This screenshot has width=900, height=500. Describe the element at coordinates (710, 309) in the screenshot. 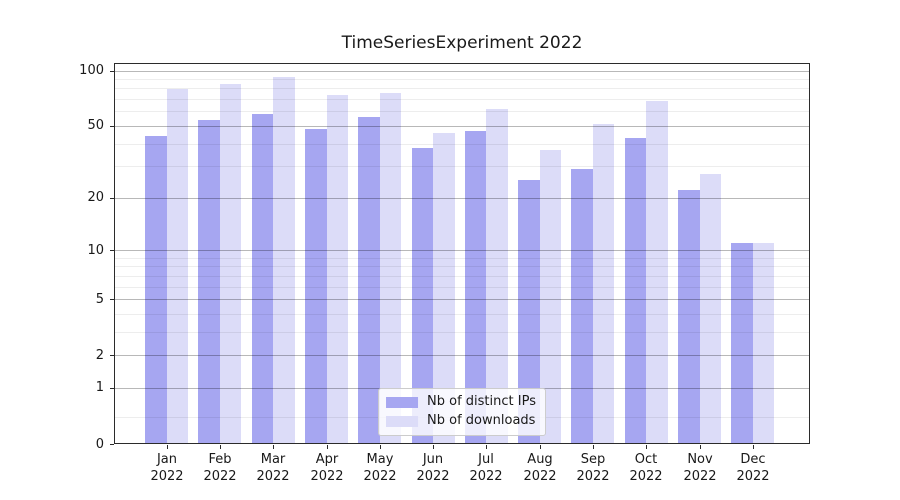

I see `bar-downloads-nov` at that location.